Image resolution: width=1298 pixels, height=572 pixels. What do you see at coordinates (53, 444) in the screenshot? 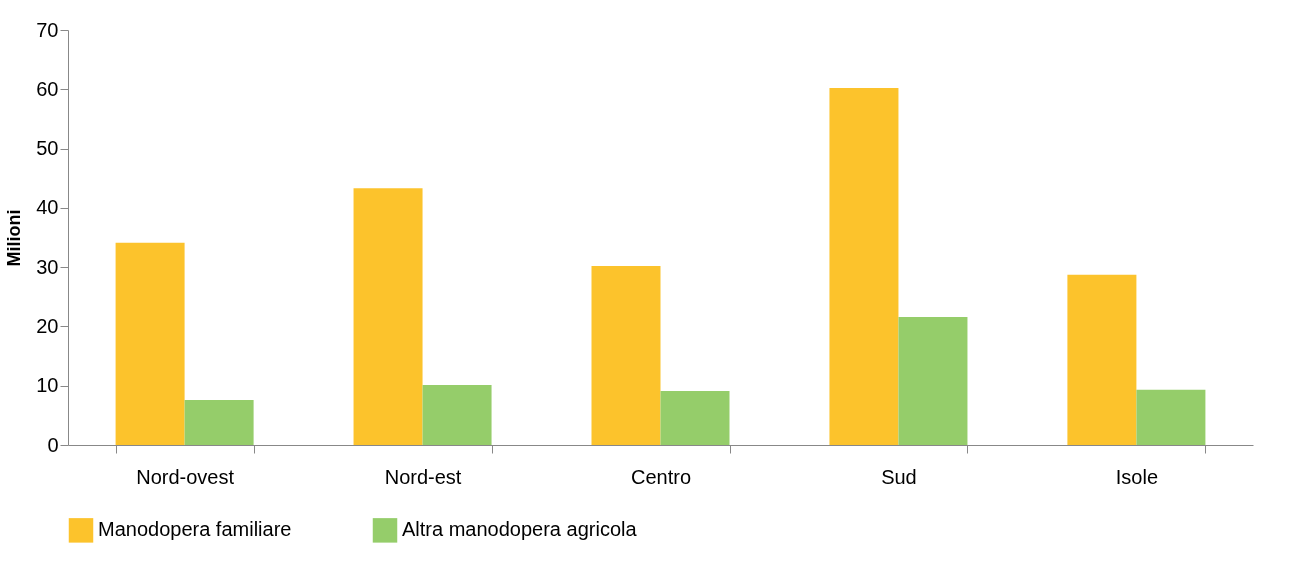
I see `y-tick-label: 0` at bounding box center [53, 444].